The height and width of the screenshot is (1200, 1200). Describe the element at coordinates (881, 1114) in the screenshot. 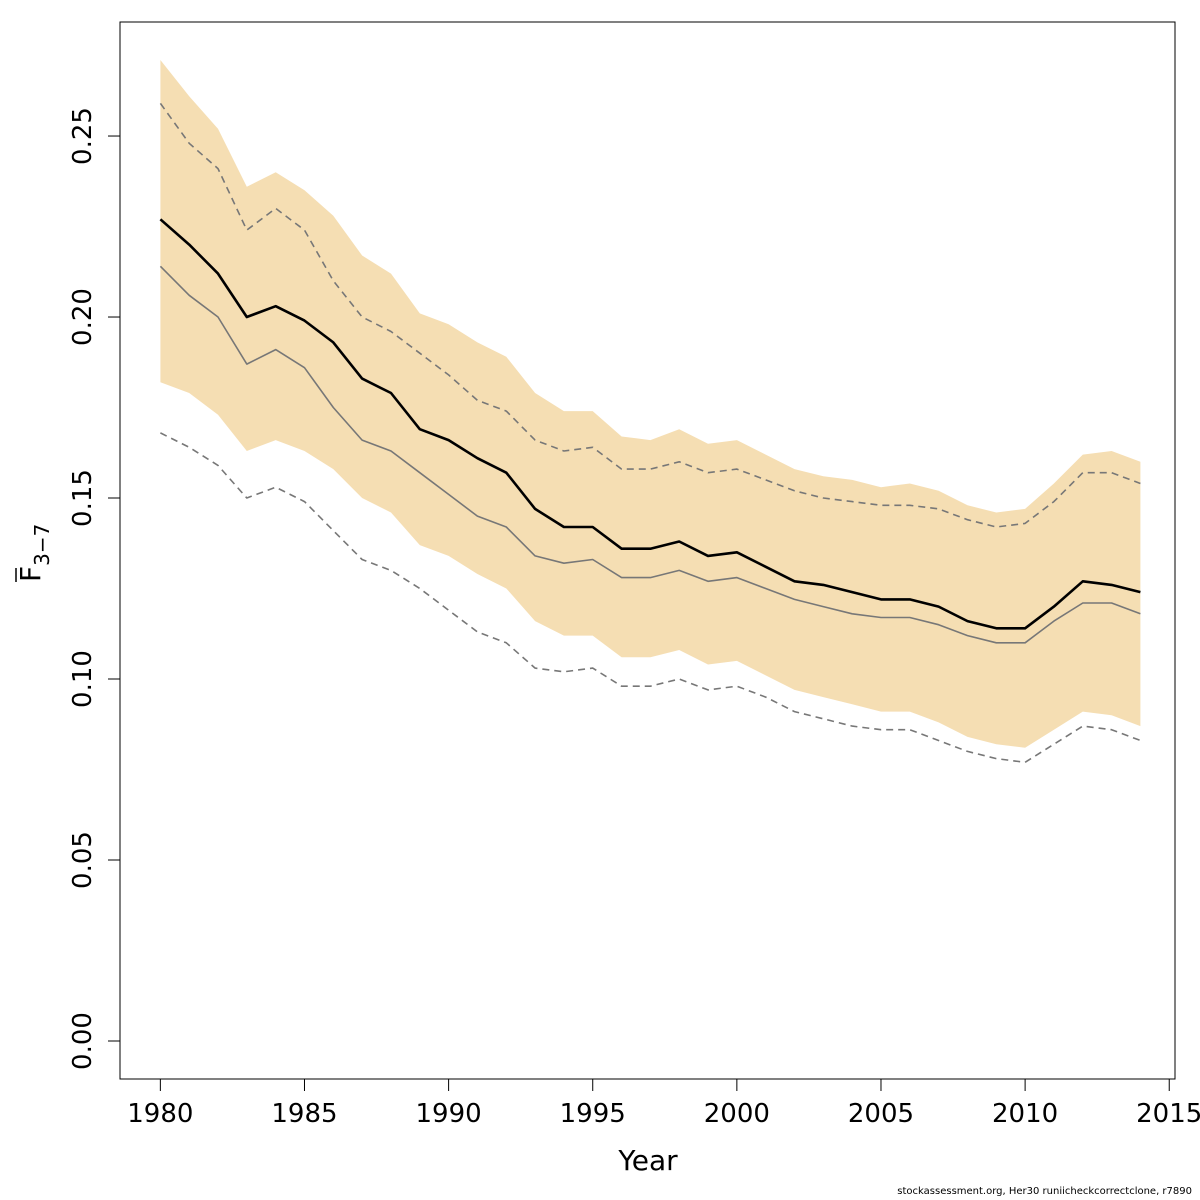

I see `x-tick-label: 2005` at that location.